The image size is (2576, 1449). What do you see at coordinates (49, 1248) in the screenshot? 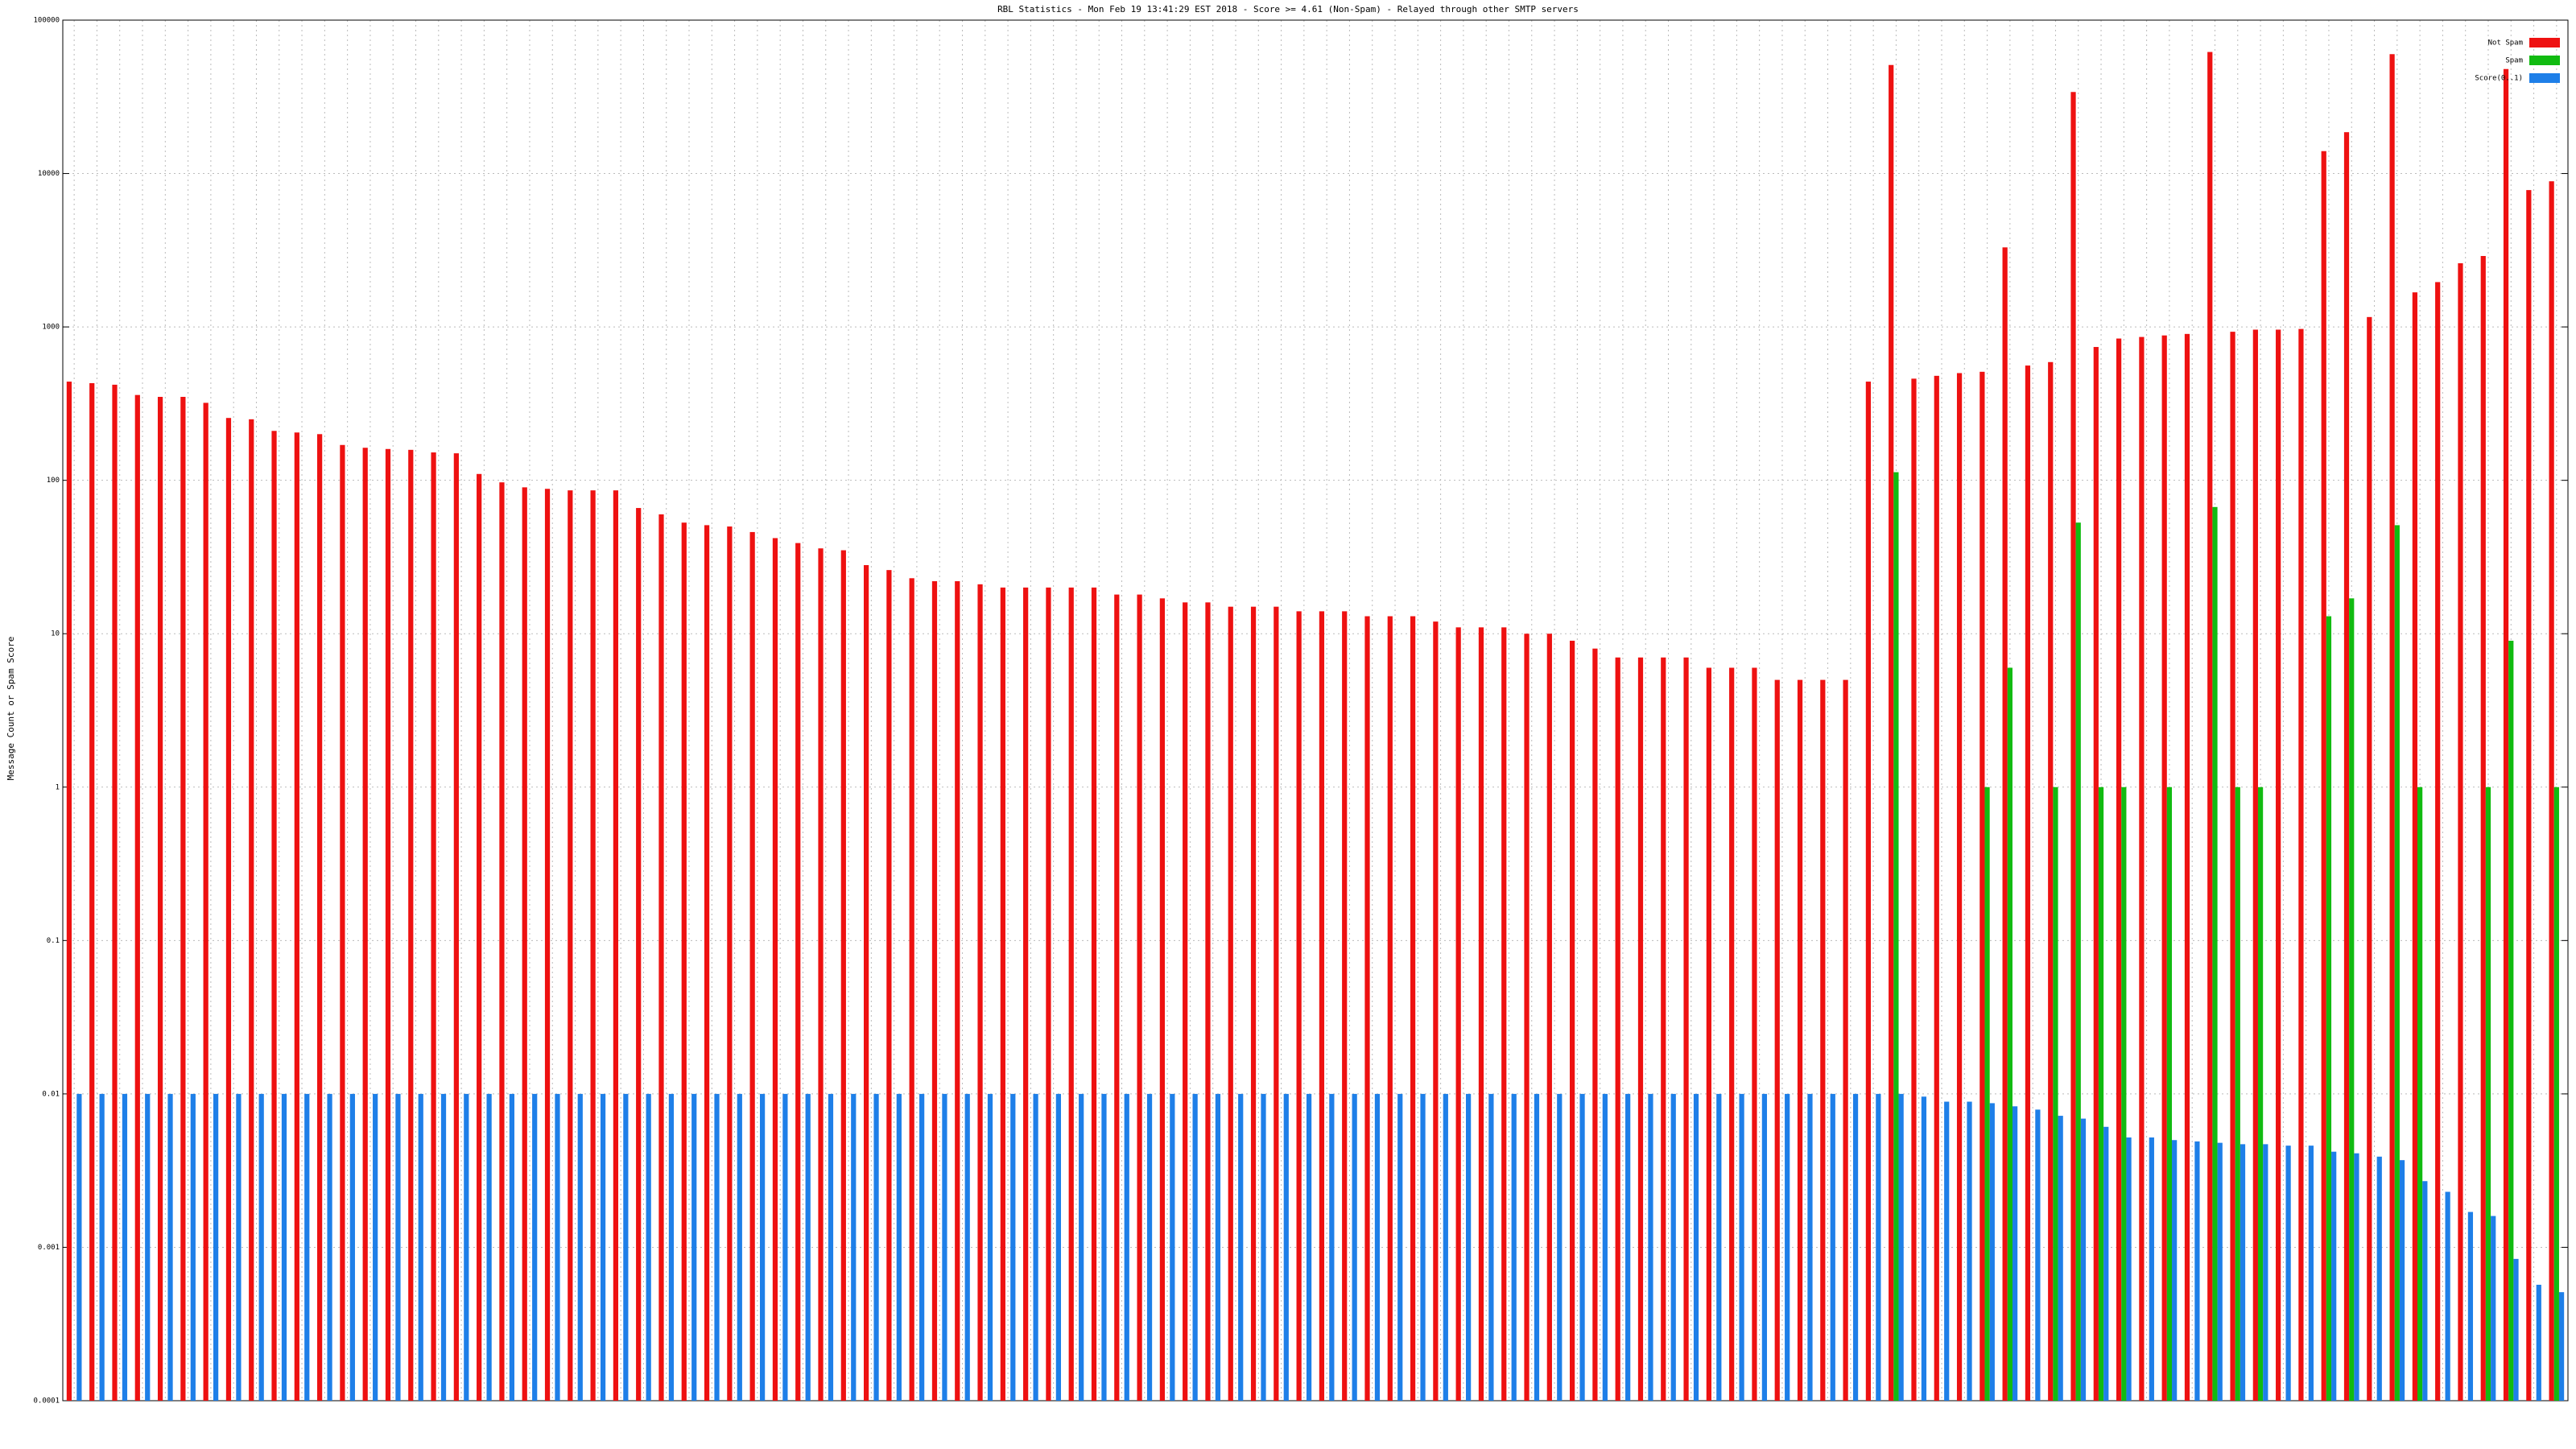
I see `y-tick-label: 0.001` at bounding box center [49, 1248].